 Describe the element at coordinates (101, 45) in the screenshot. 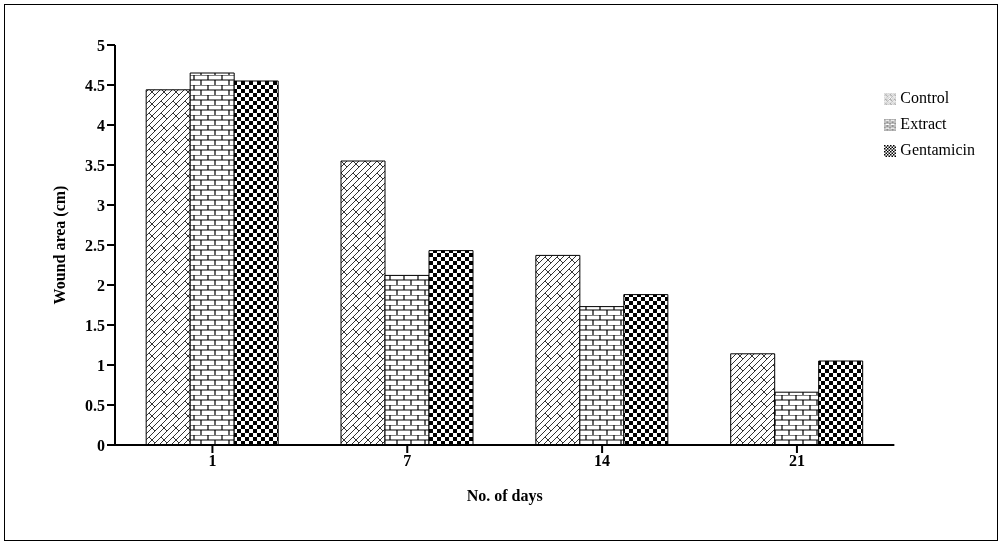

I see `y-tick-label: 5` at that location.